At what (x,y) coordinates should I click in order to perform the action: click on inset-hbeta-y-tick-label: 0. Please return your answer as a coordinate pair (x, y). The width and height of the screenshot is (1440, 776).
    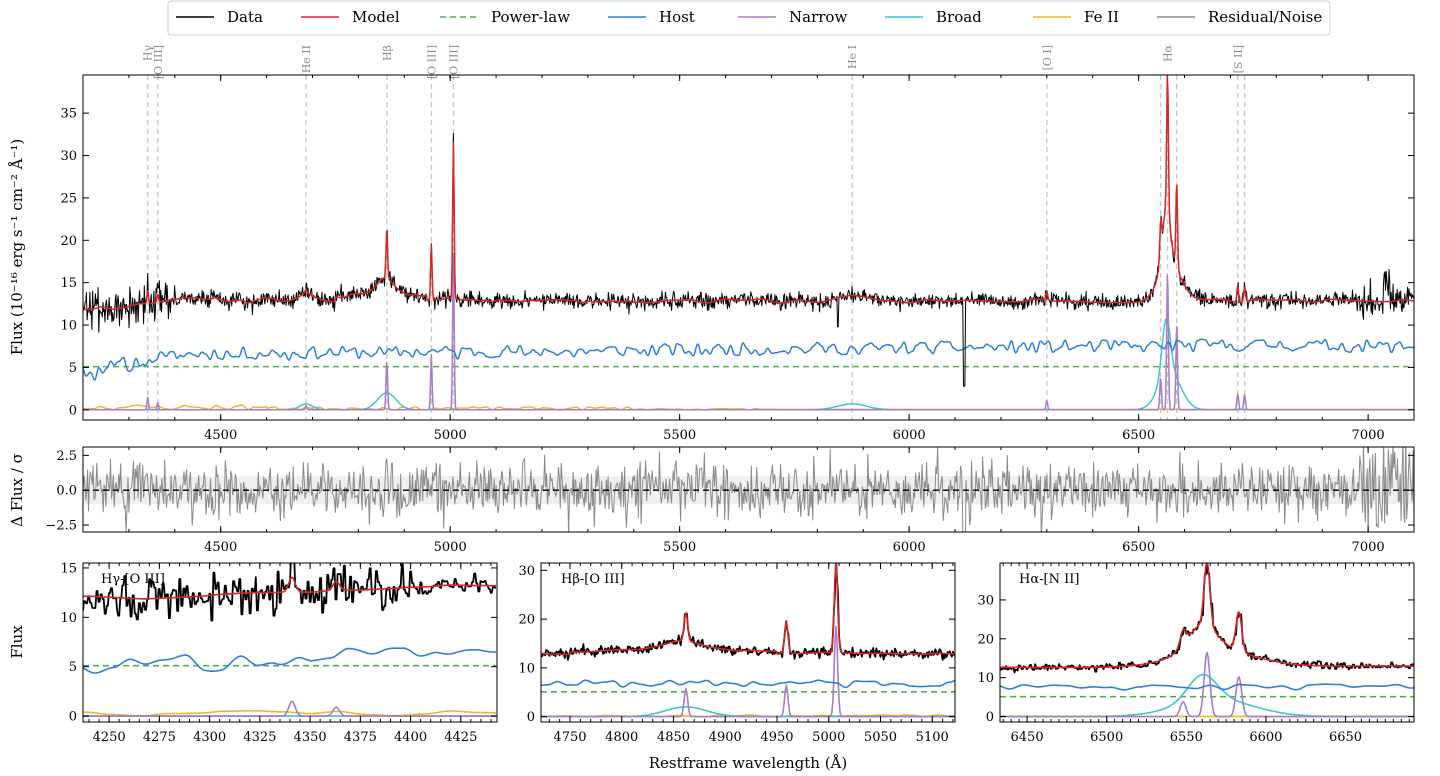
    Looking at the image, I should click on (531, 717).